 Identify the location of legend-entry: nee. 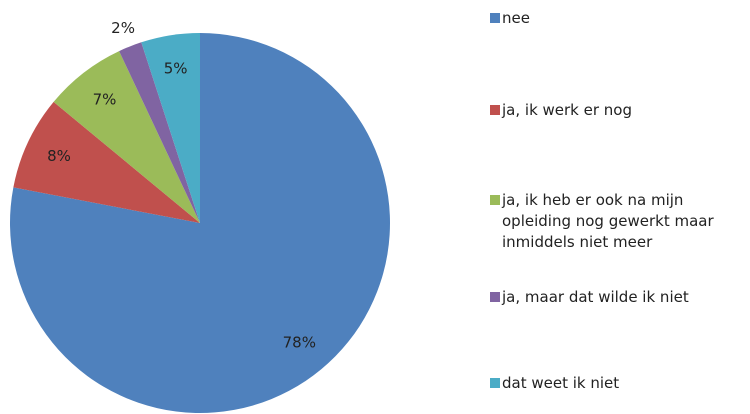
(620, 18).